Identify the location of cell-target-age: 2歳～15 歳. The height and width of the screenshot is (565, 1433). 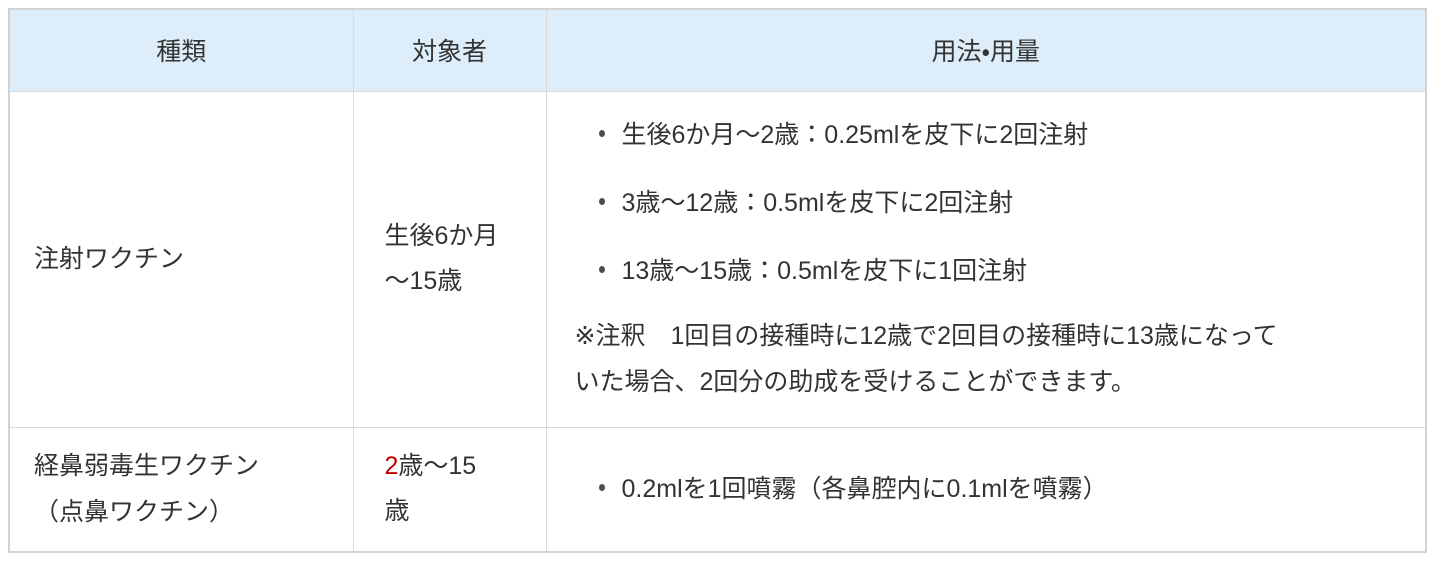
(449, 489).